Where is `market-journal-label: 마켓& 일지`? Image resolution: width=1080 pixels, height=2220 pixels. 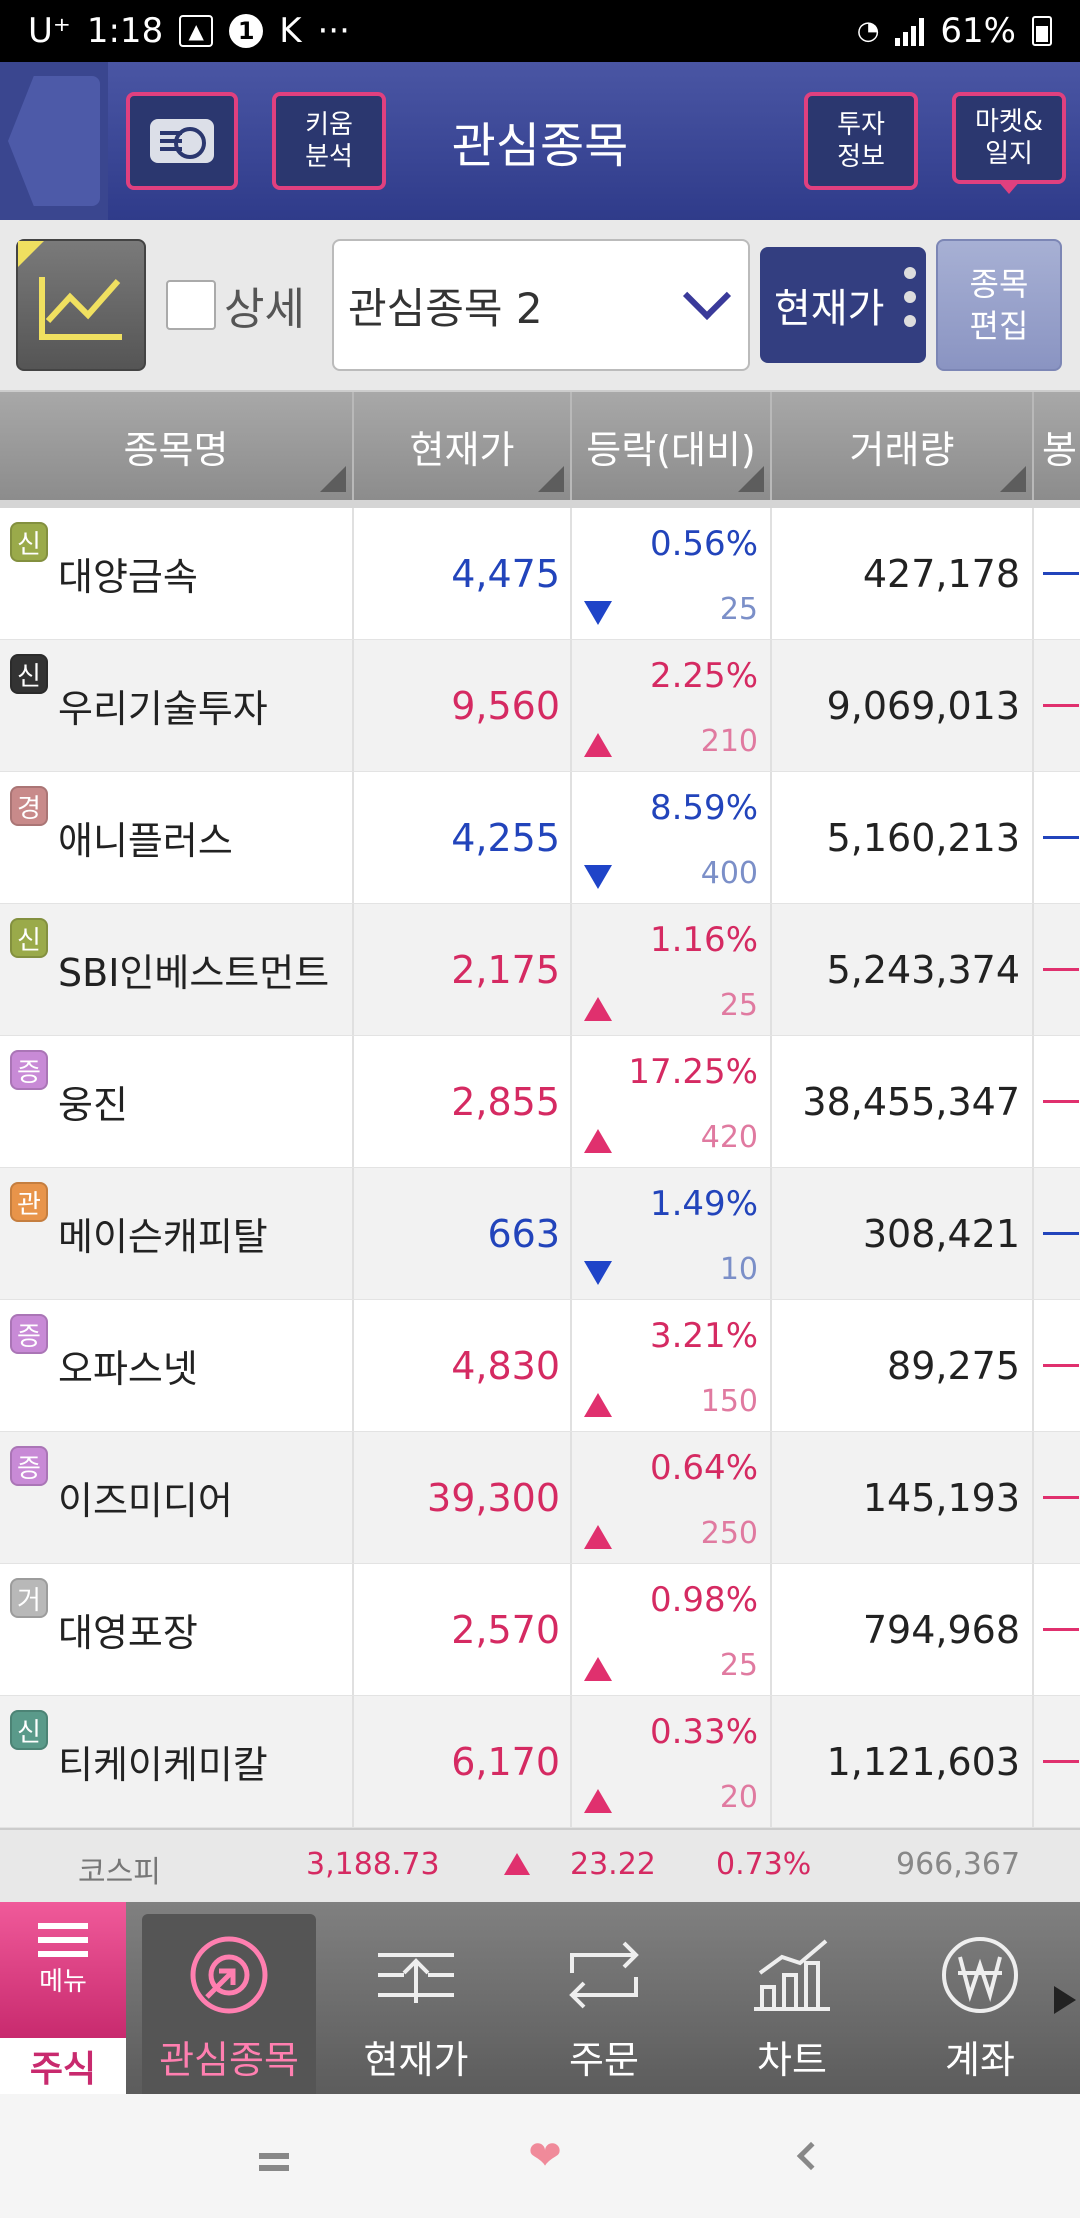 market-journal-label: 마켓& 일지 is located at coordinates (1009, 138).